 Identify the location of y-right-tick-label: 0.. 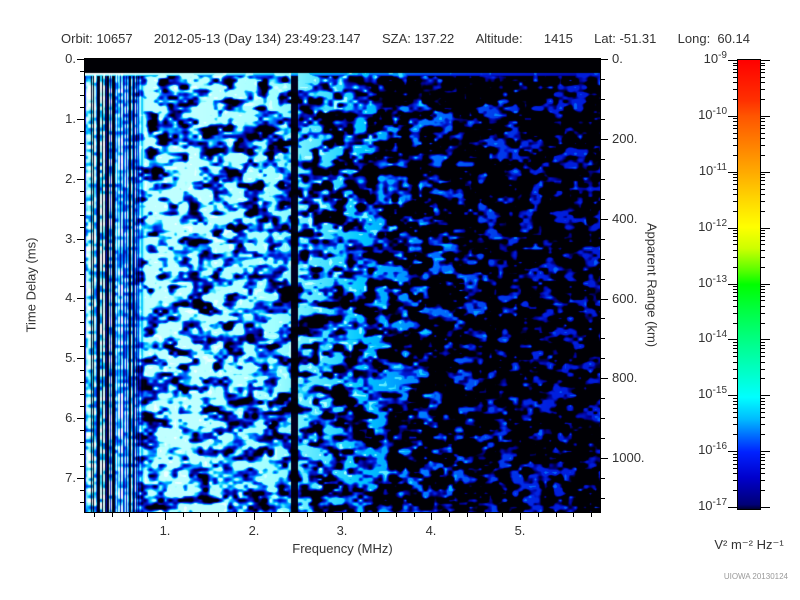
(617, 58).